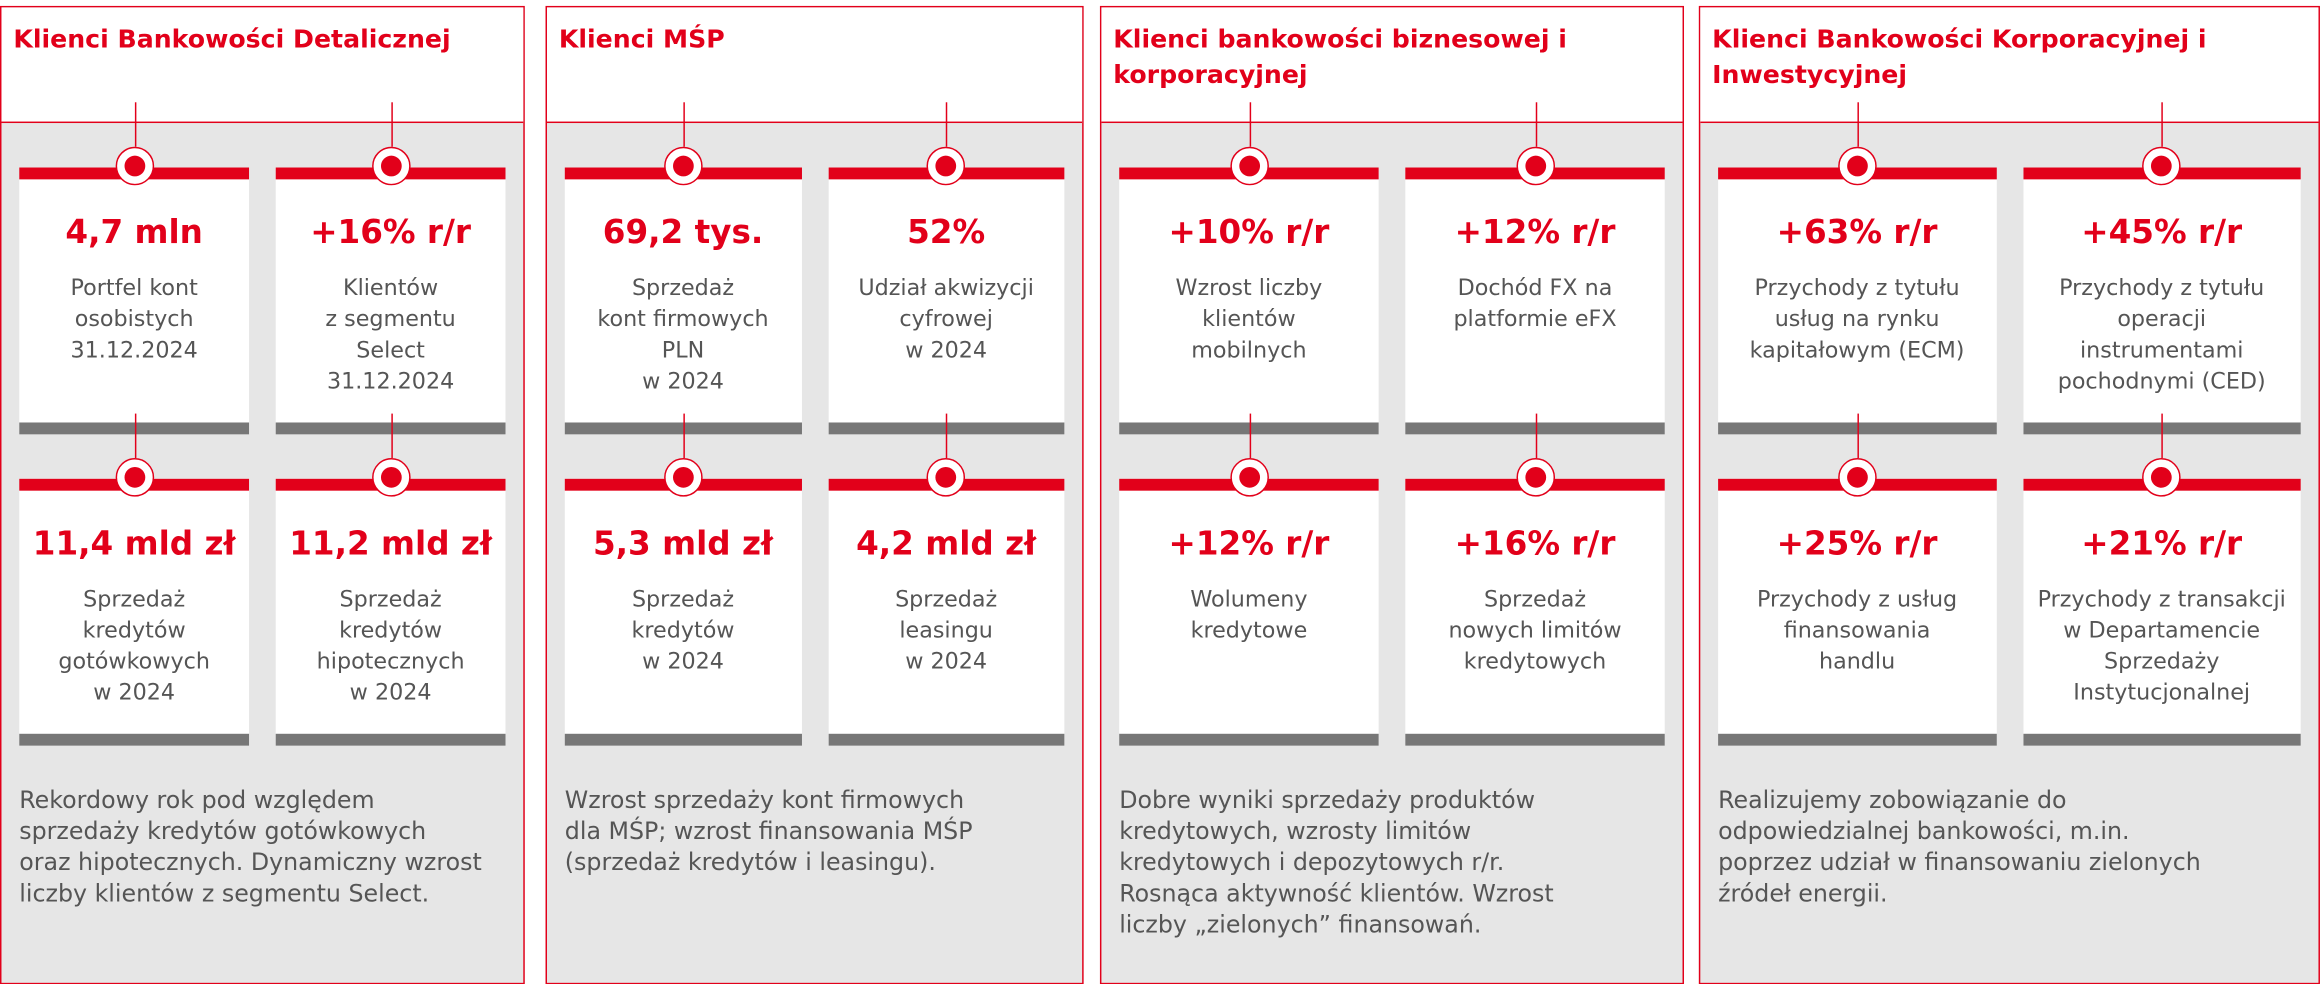 This screenshot has width=2320, height=984. I want to click on kpi-card: 4,2 mld zł Sprzedaż leasingu w 2024, so click(946, 579).